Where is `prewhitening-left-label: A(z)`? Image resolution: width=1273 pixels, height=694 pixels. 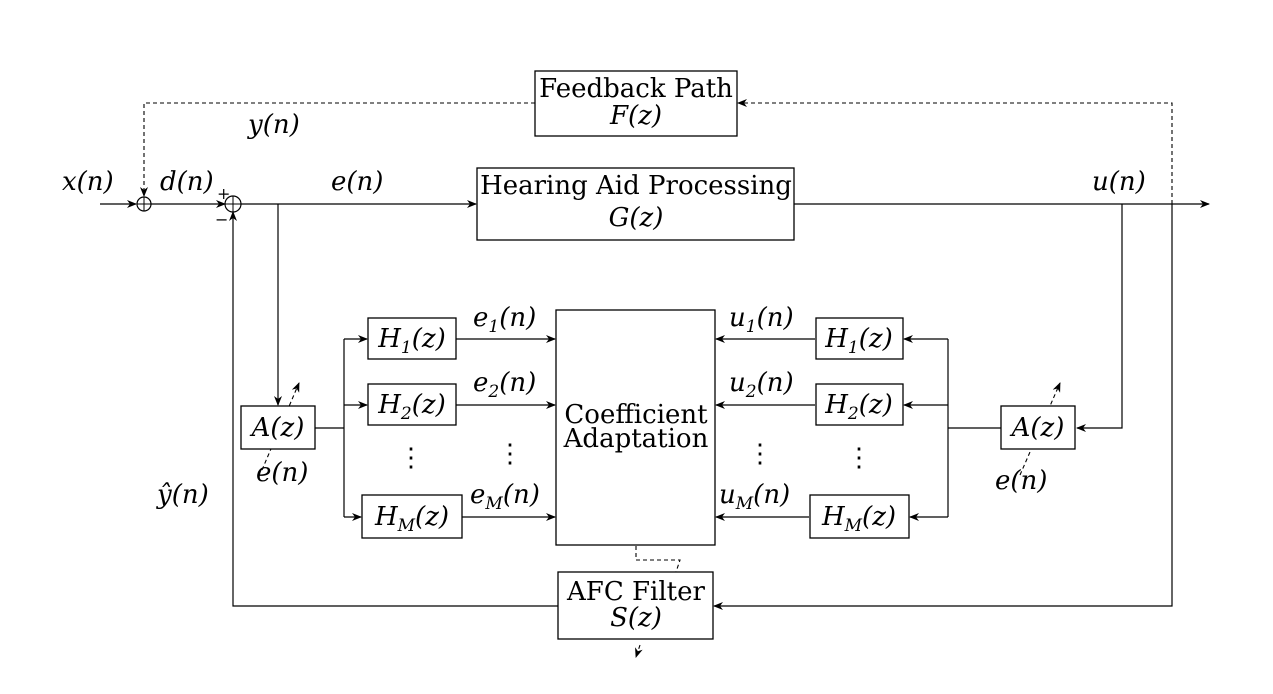
prewhitening-left-label: A(z) is located at coordinates (277, 428).